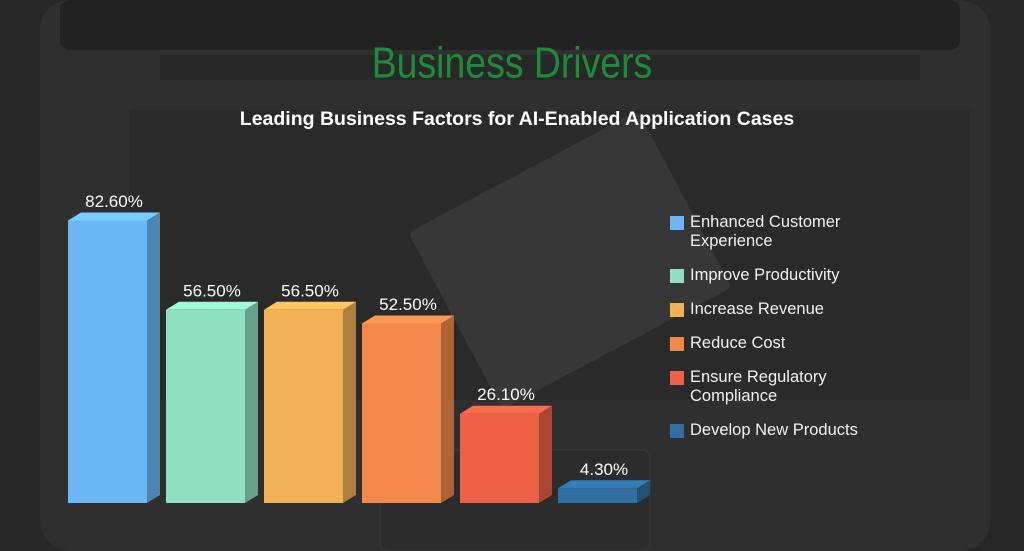  I want to click on legend-label: Ensure Regulatory Compliance, so click(758, 386).